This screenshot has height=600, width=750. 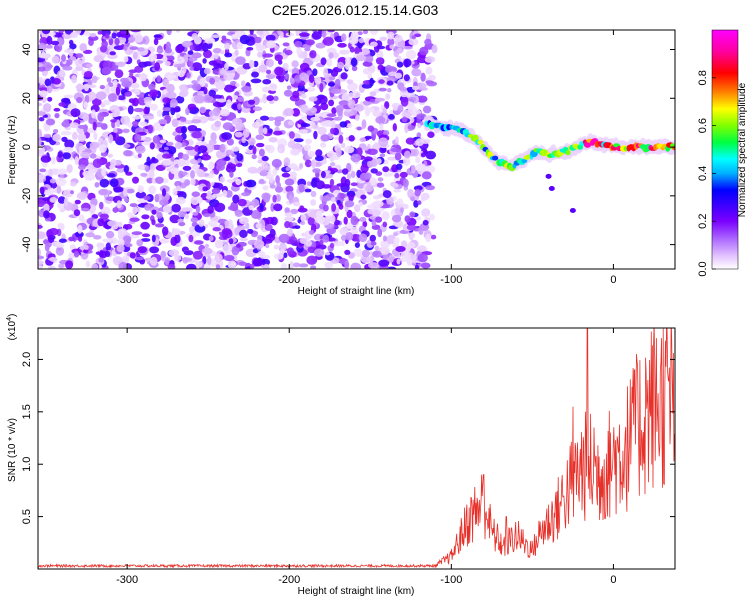 What do you see at coordinates (12, 150) in the screenshot?
I see `spectrogram-y-axis-label: Frequency (Hz)` at bounding box center [12, 150].